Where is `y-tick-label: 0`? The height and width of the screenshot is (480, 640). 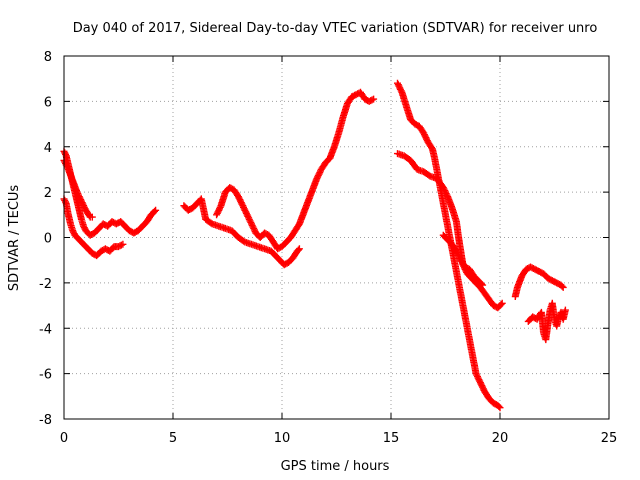
y-tick-label: 0 is located at coordinates (48, 239).